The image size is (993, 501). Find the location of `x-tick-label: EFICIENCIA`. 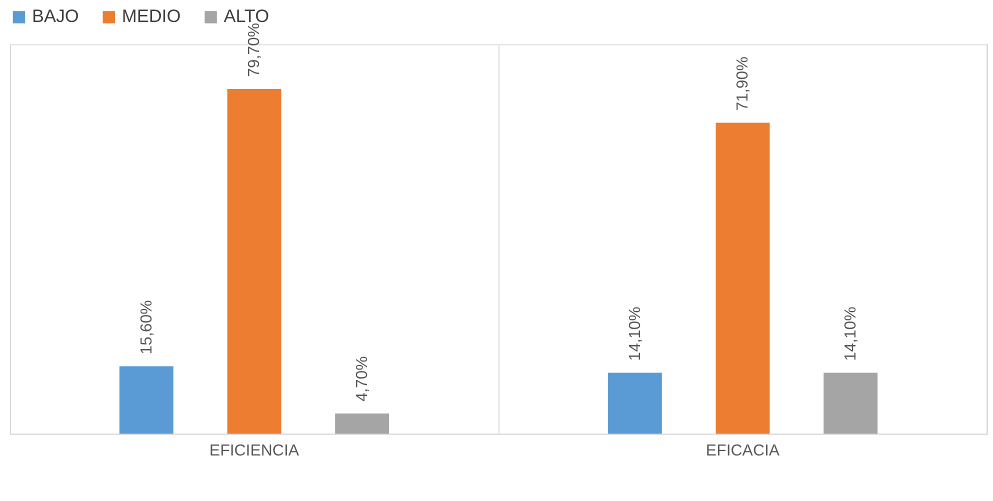

x-tick-label: EFICIENCIA is located at coordinates (254, 451).